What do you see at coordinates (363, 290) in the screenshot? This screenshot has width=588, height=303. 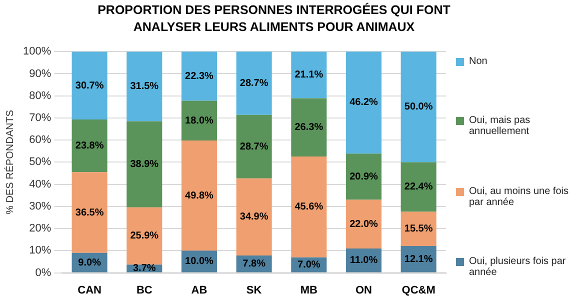 I see `x-tick-label: ON` at bounding box center [363, 290].